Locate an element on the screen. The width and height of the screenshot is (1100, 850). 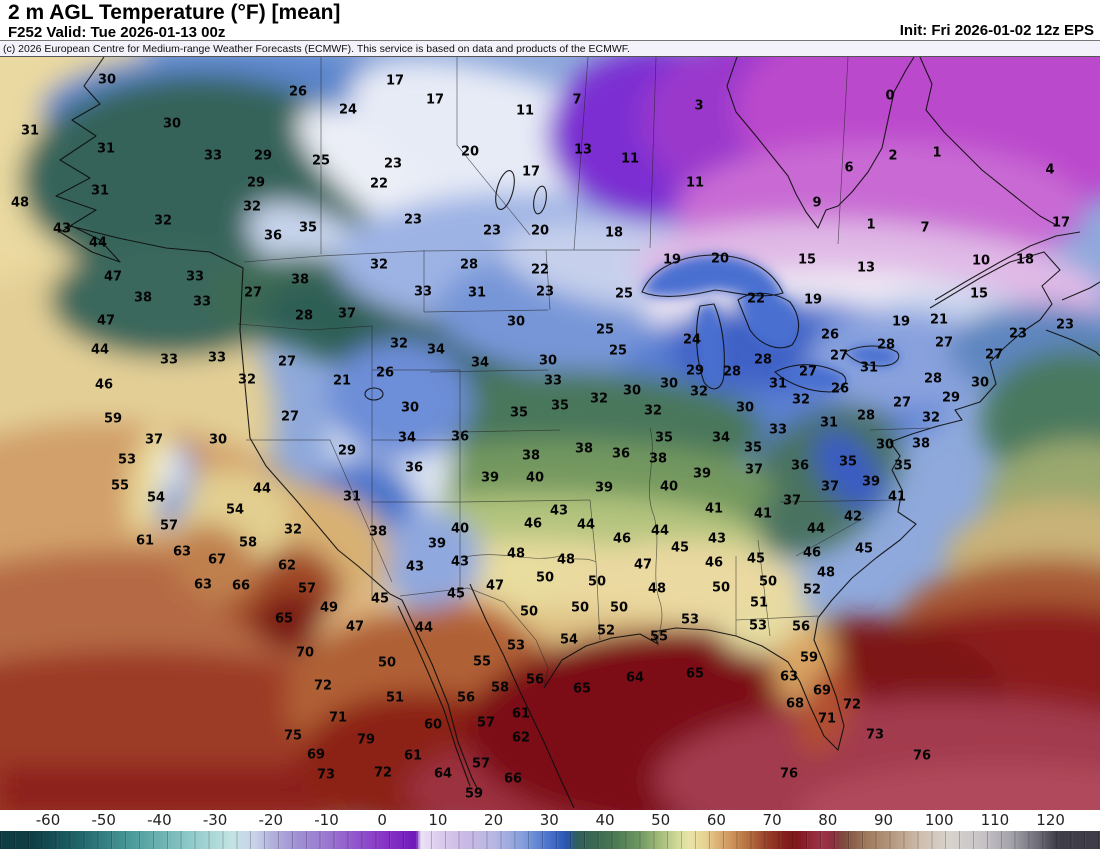
colorbar-tick: 60 is located at coordinates (716, 820).